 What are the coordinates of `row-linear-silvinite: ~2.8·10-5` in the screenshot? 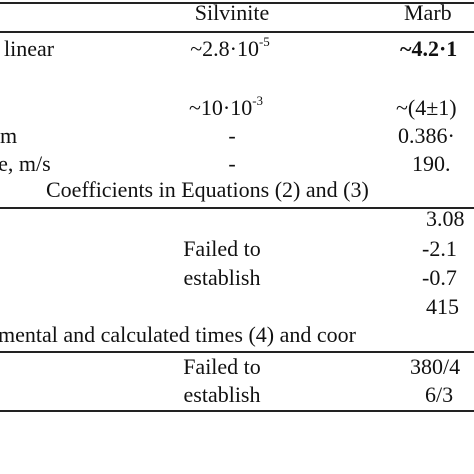 It's located at (230, 47).